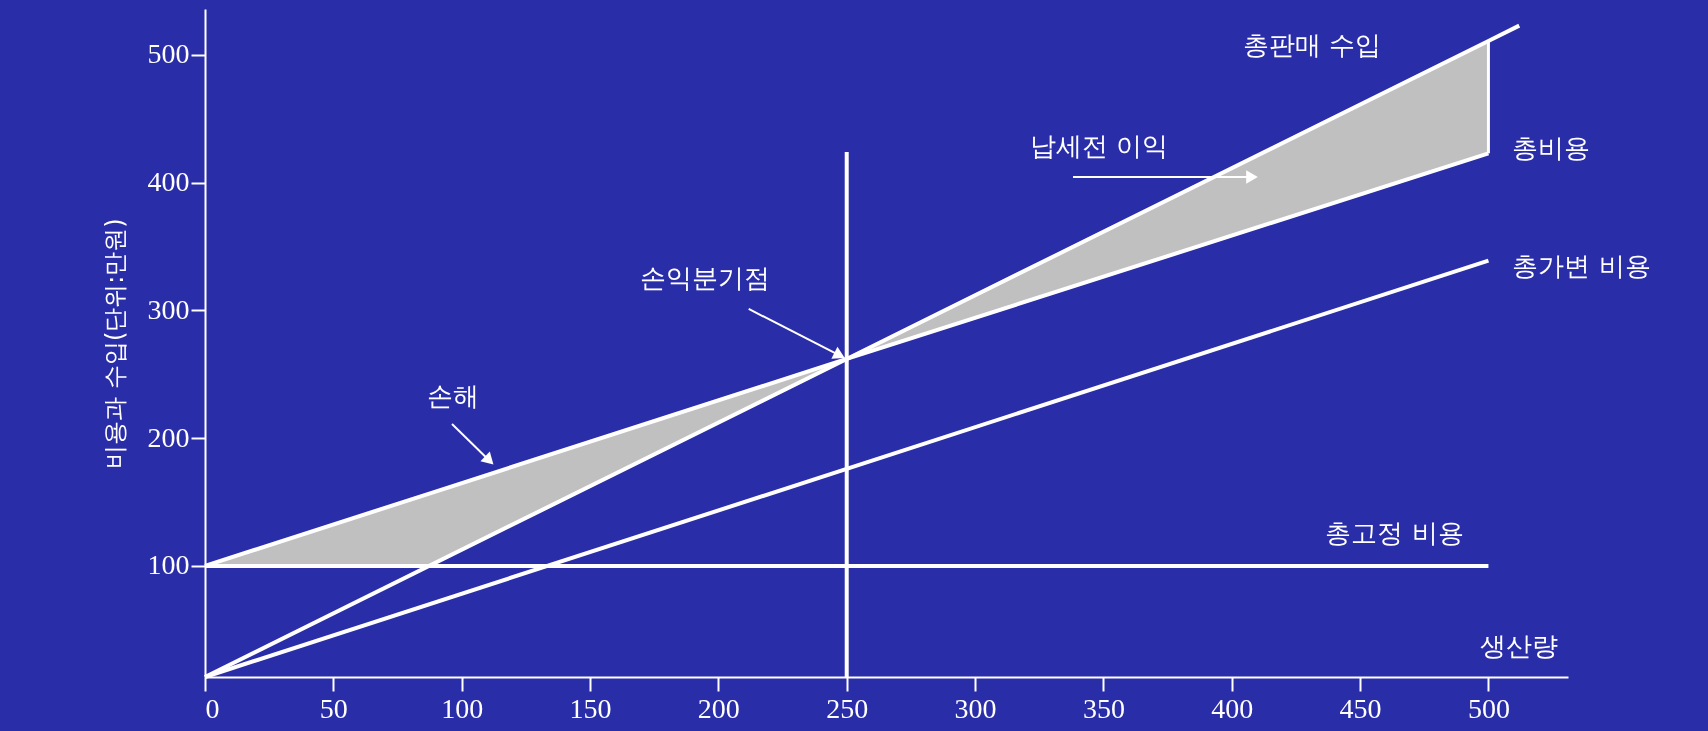 The width and height of the screenshot is (1708, 731). I want to click on y-tick-label: 500, so click(168, 54).